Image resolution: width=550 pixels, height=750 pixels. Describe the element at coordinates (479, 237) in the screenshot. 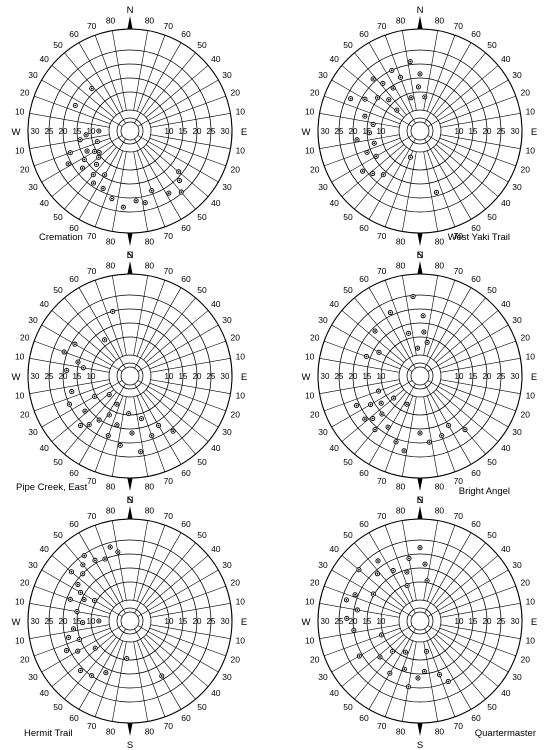

I see `panel-title: West Yaki Trail` at that location.